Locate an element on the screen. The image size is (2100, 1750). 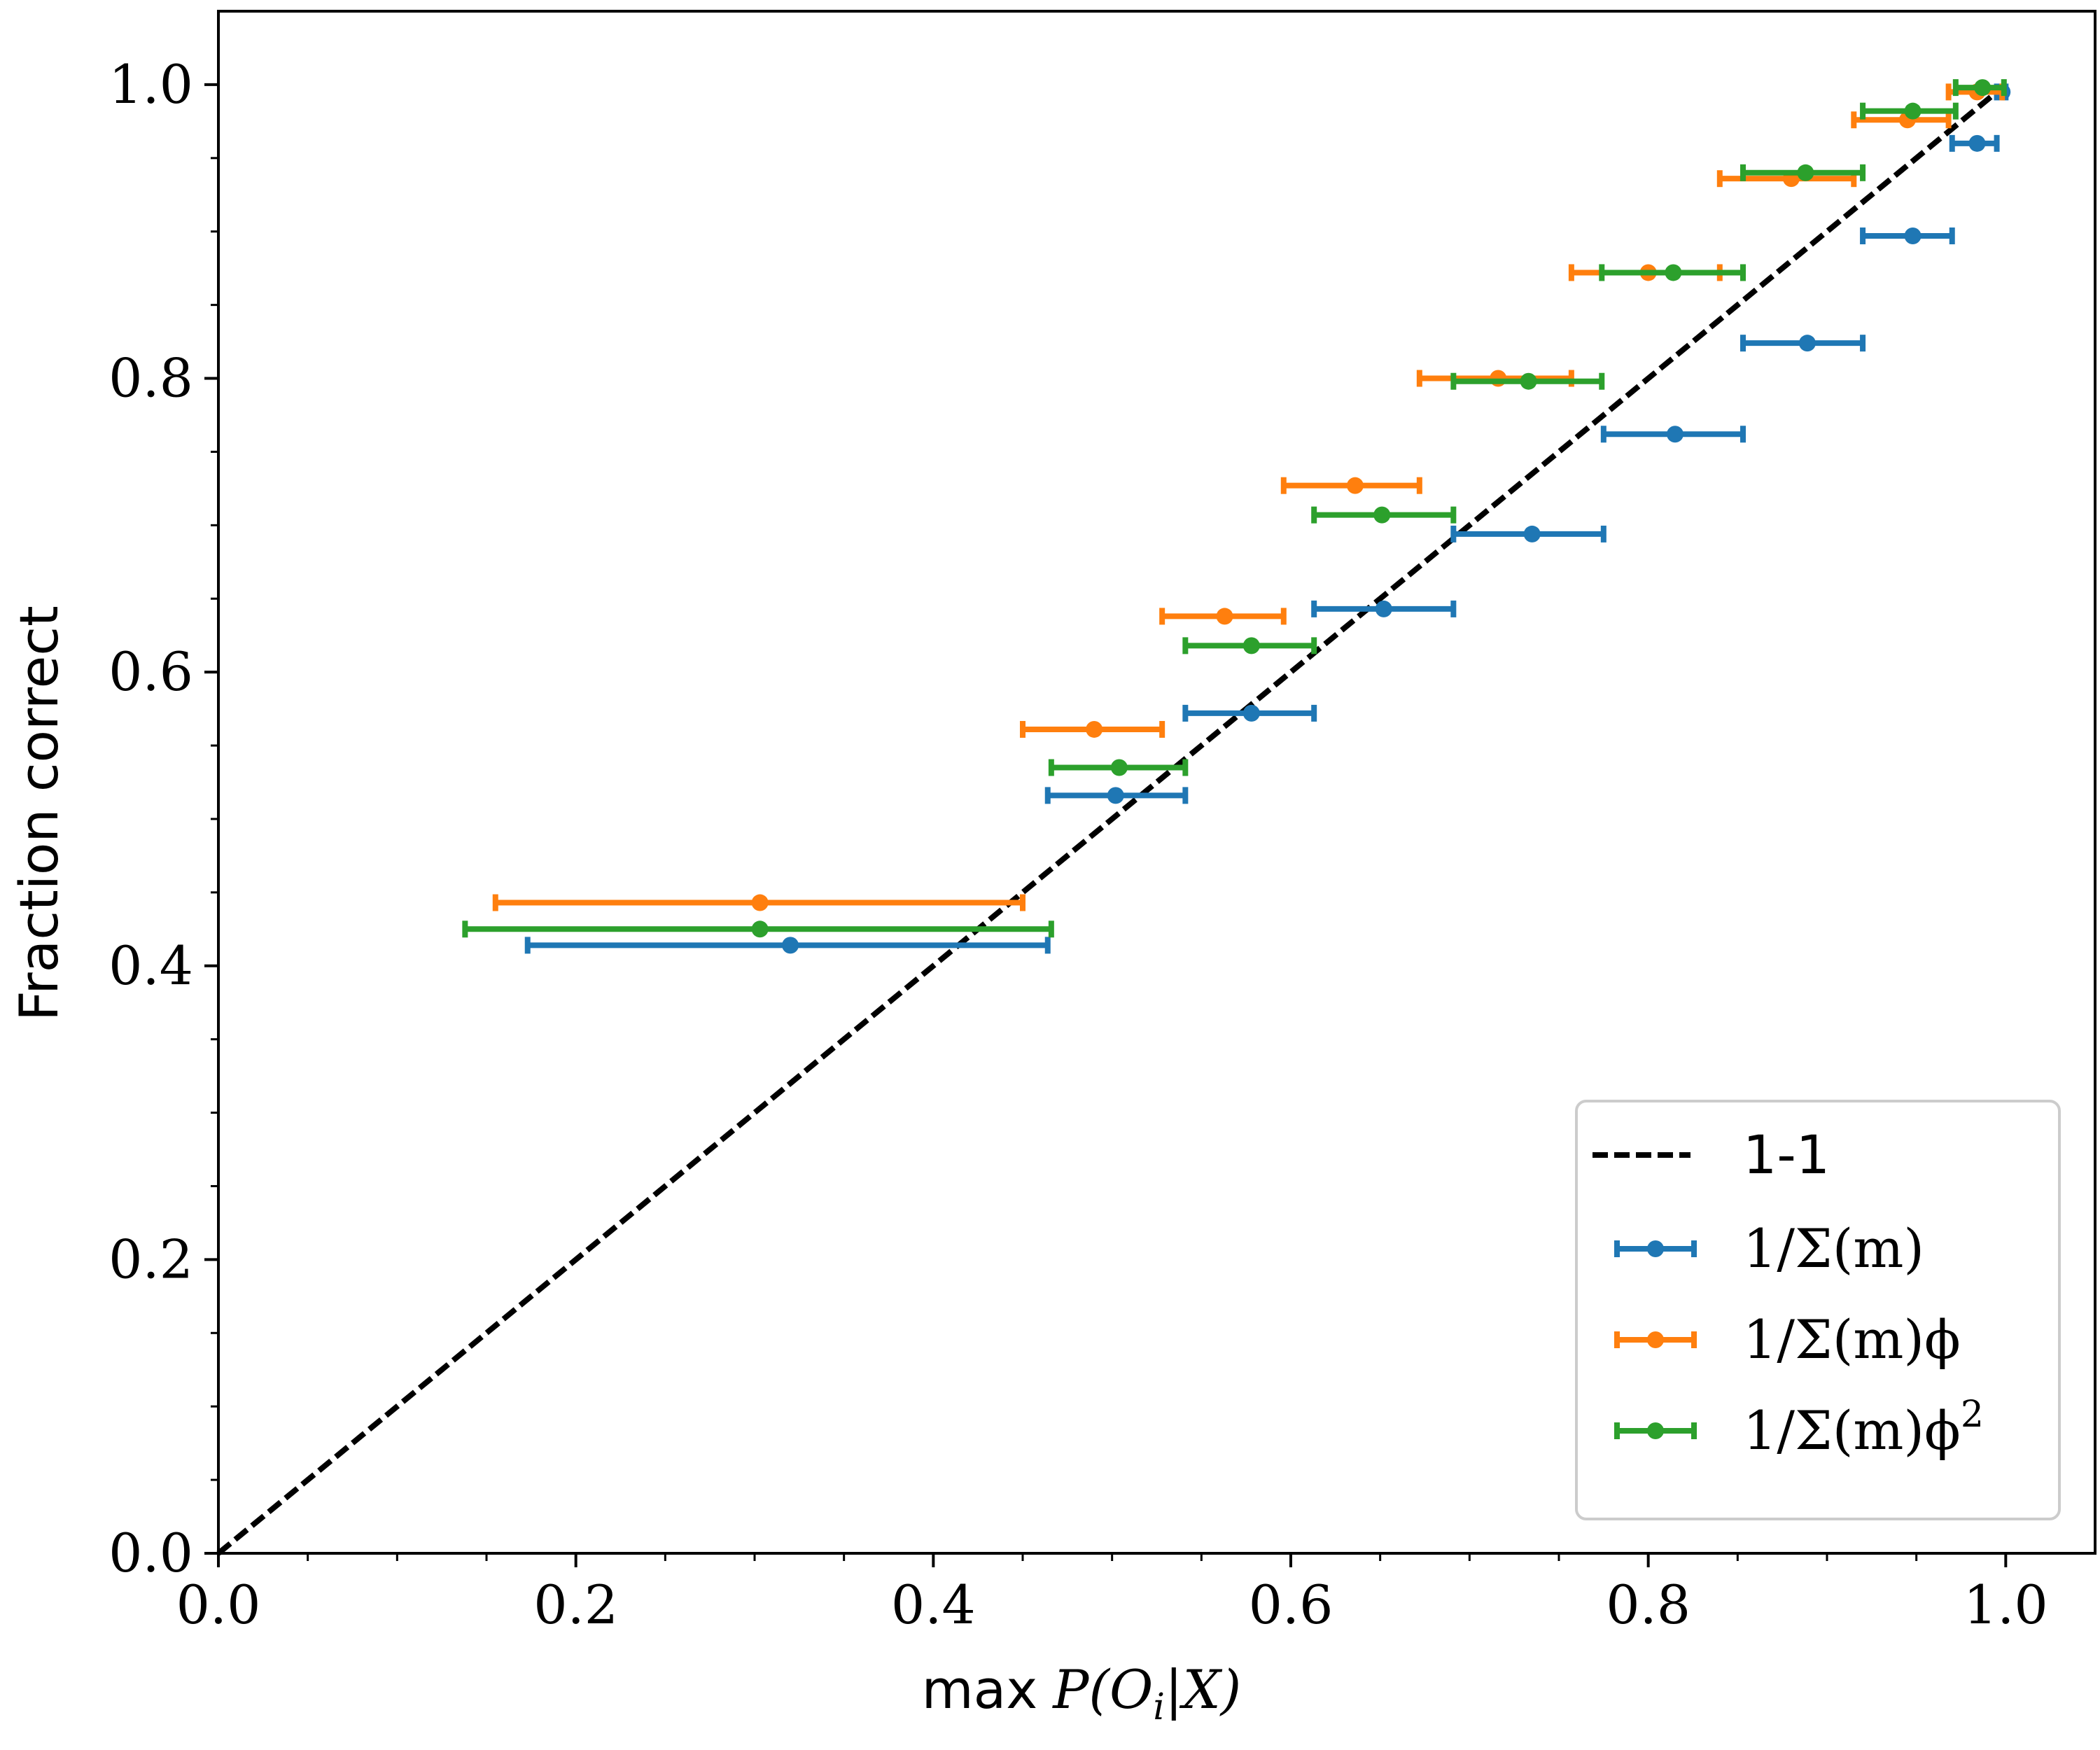
legend: 1-1 1/Σ(m) 1/Σ(m)ϕ 1/Σ(m)ϕ2 is located at coordinates (1818, 1310).